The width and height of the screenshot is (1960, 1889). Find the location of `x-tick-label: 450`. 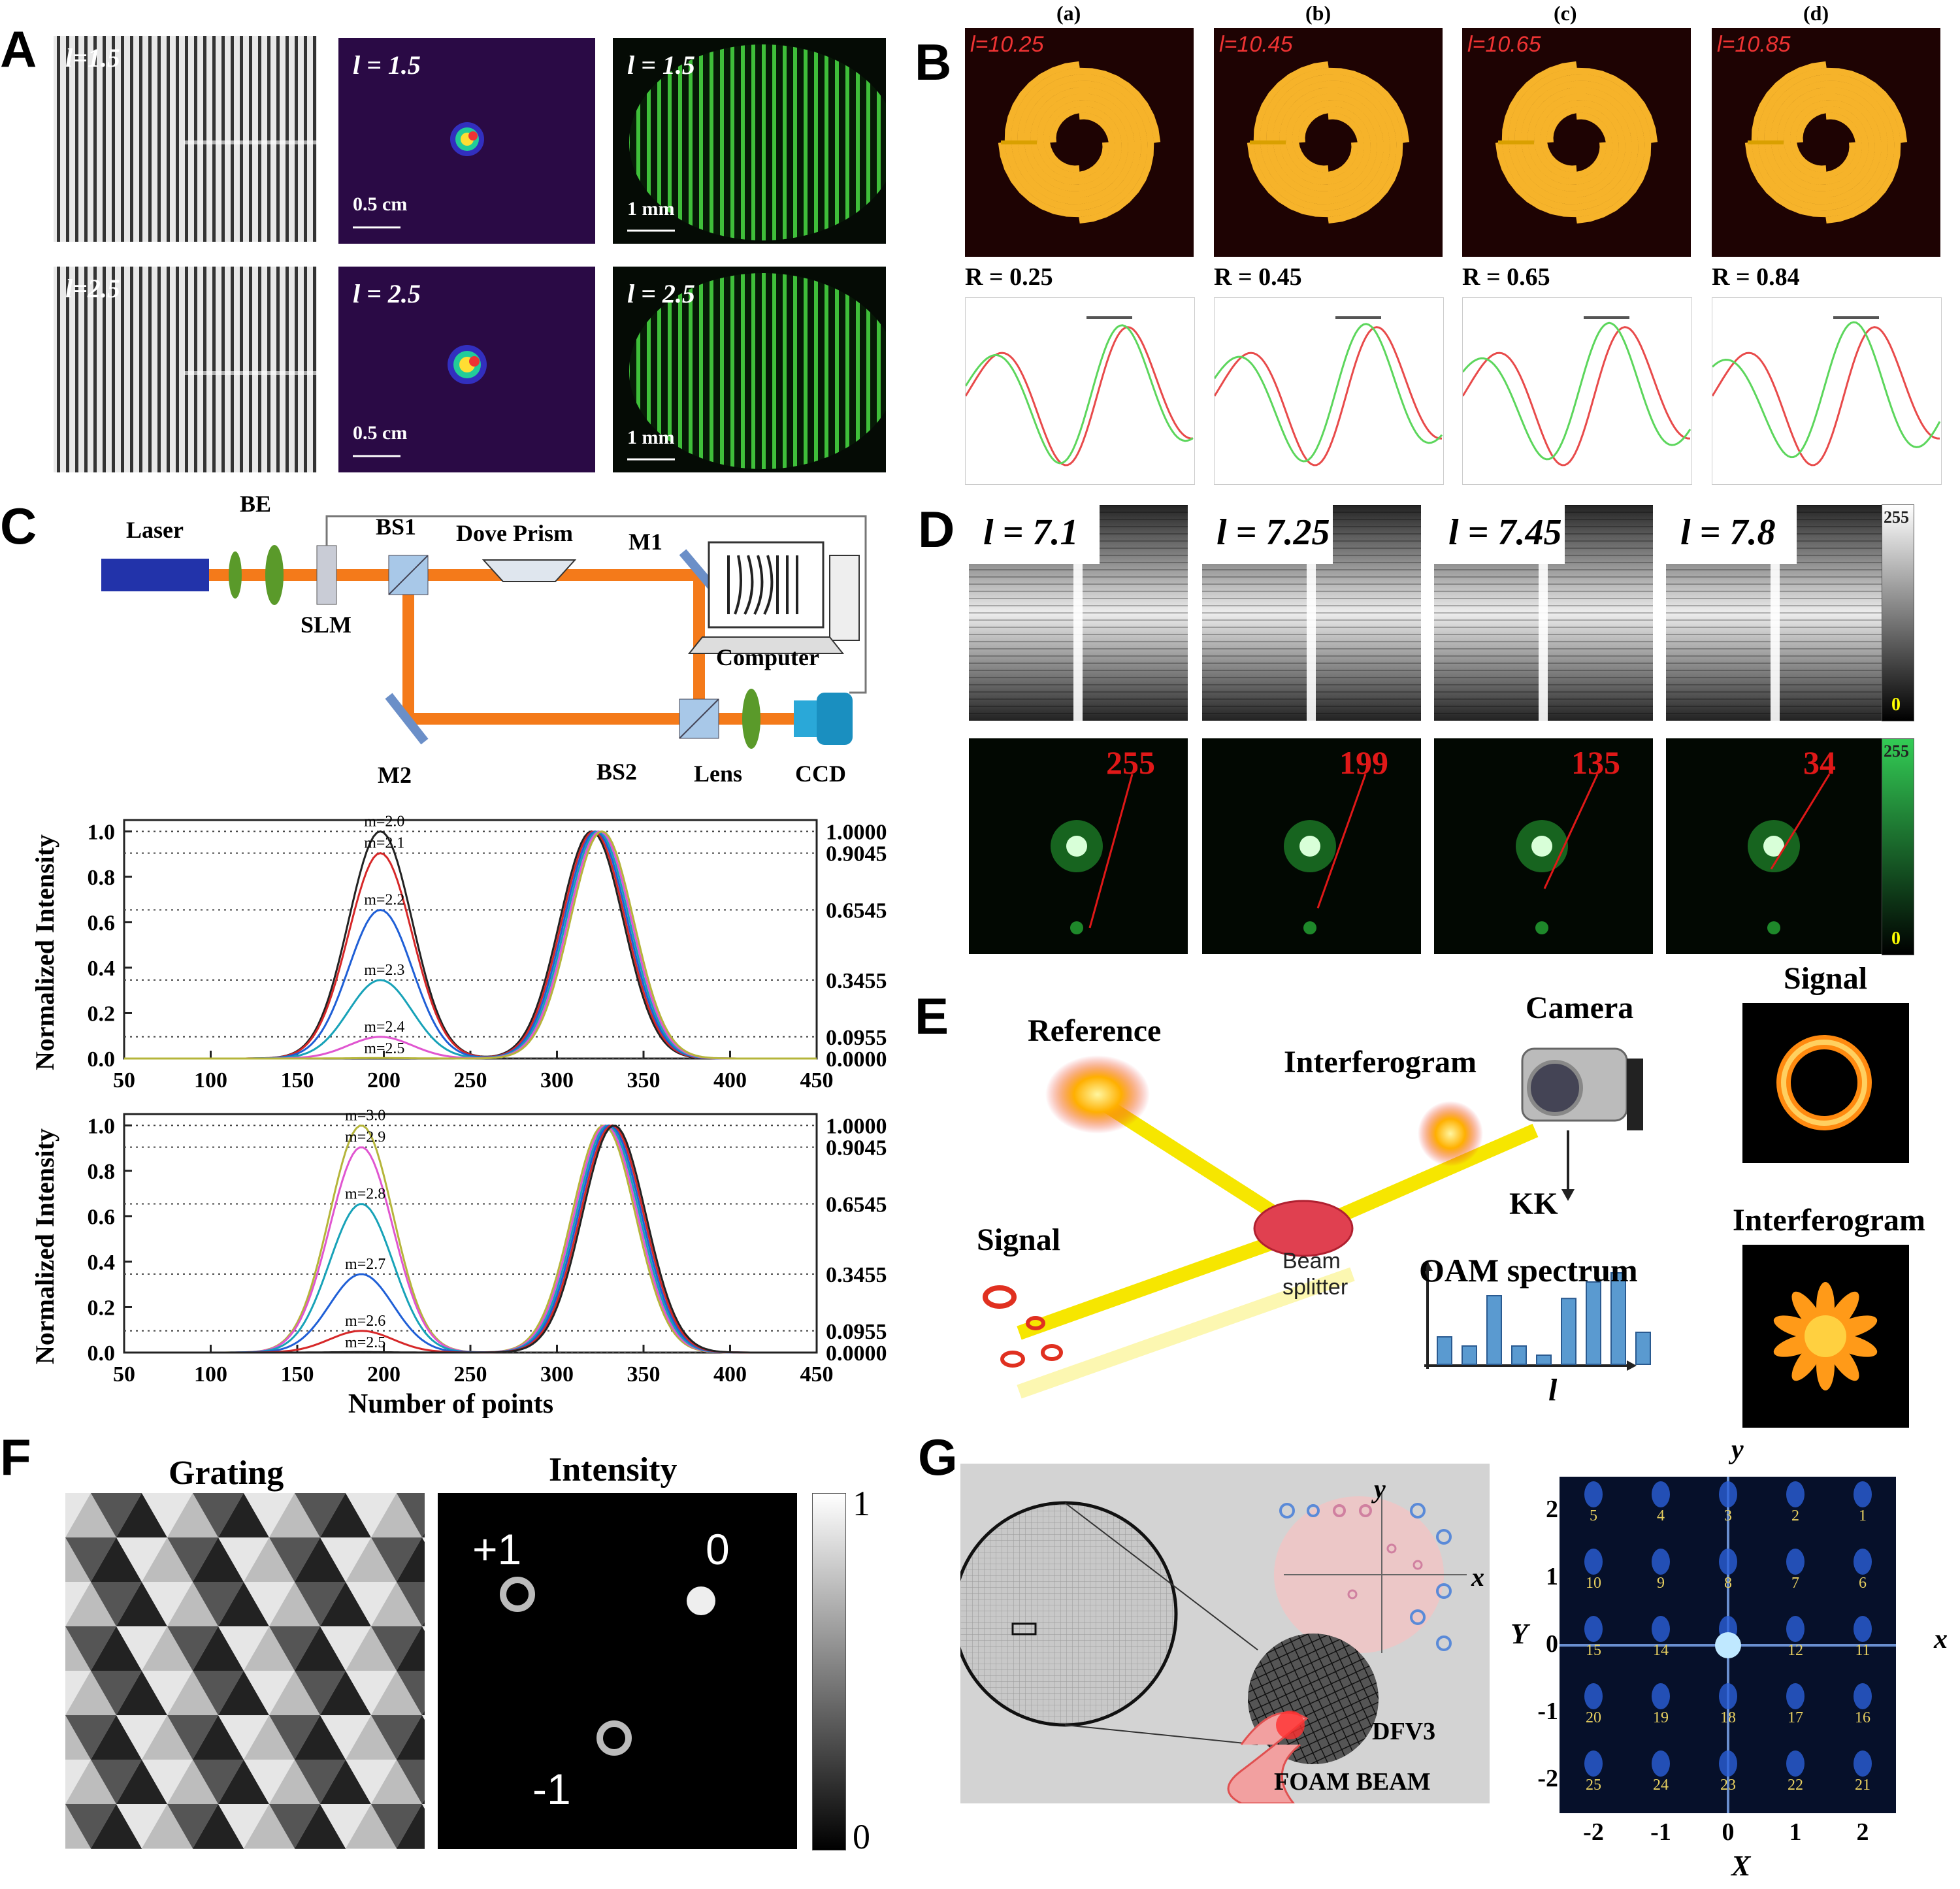

x-tick-label: 450 is located at coordinates (817, 1374).